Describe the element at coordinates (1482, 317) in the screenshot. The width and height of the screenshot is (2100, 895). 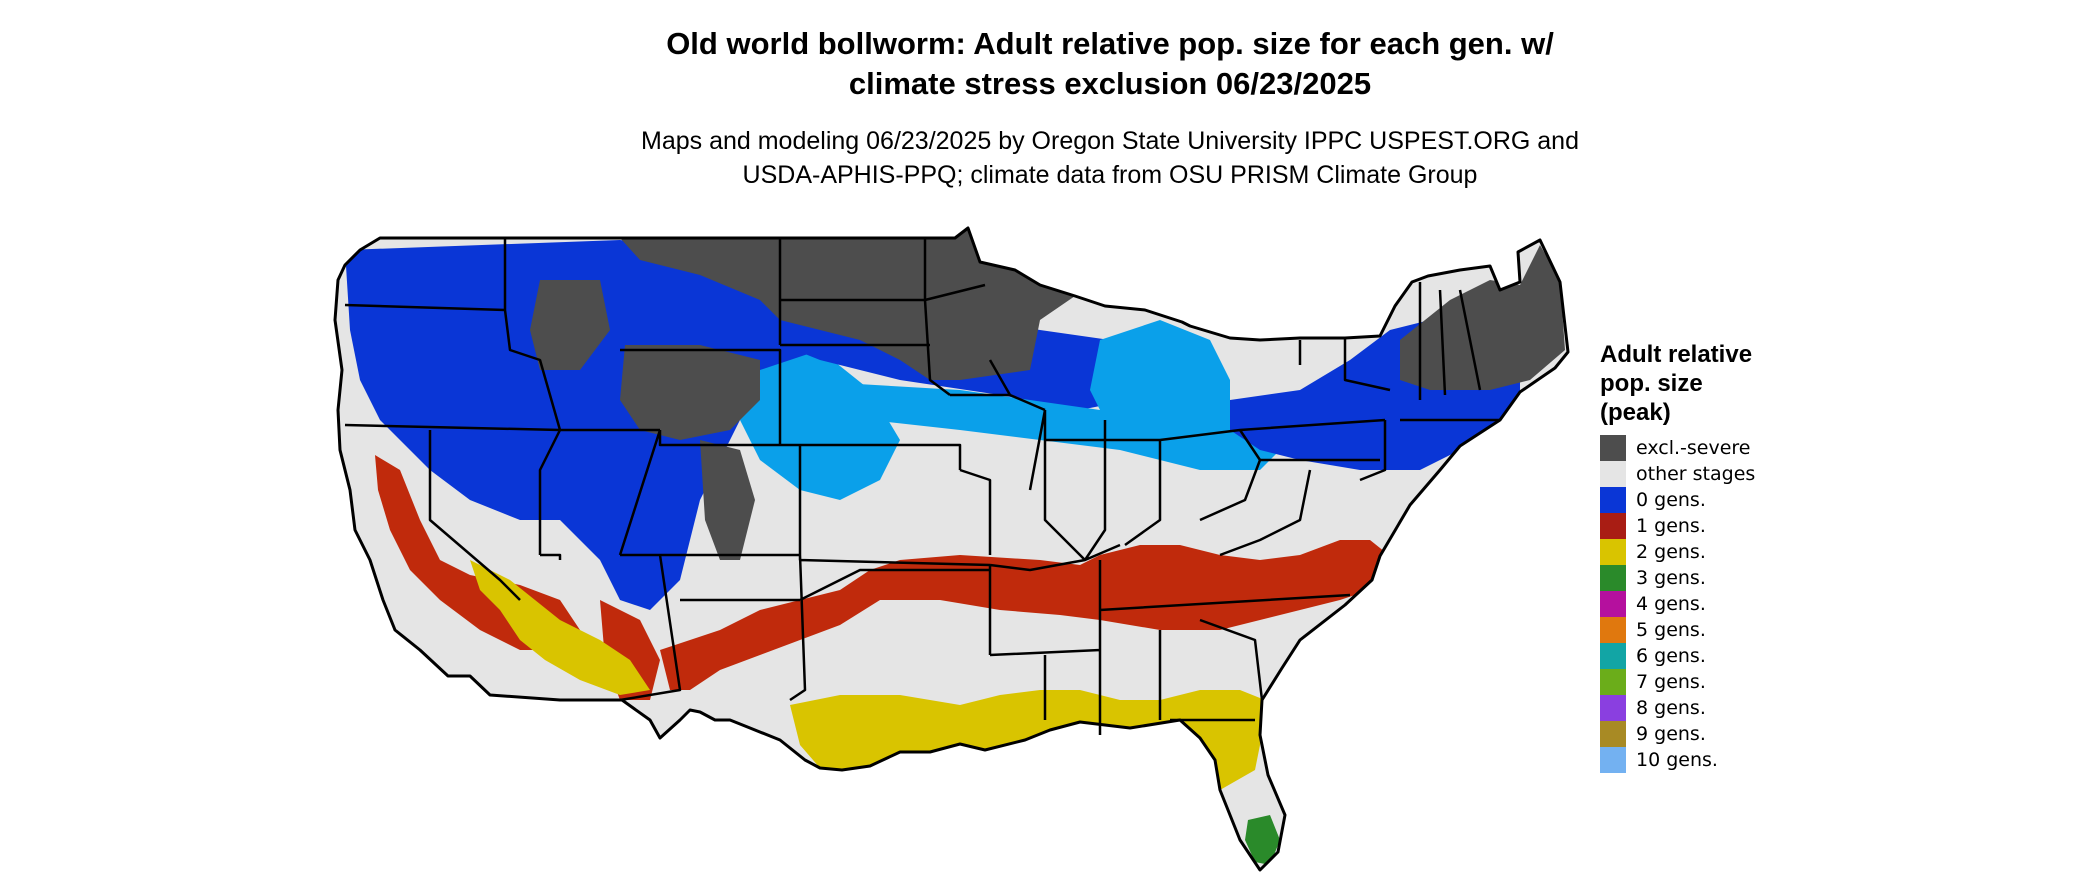
I see `excluded-new-england` at that location.